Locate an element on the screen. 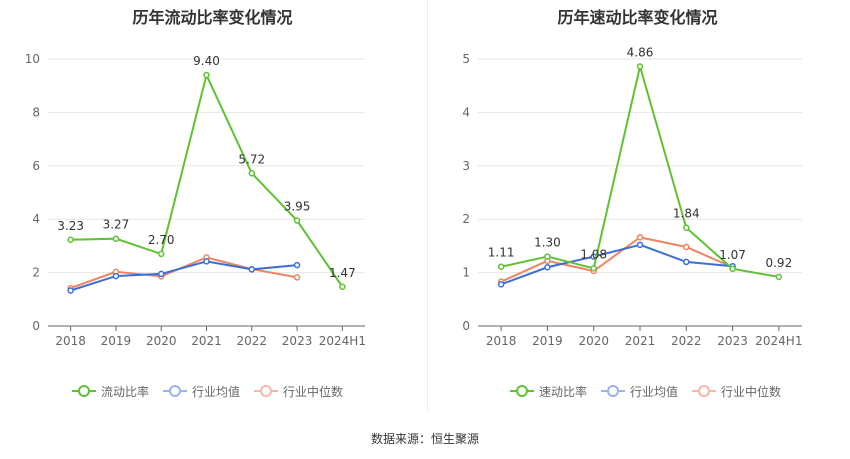  legend-right: 速动比率 行业均值 行业中位数 is located at coordinates (652, 391).